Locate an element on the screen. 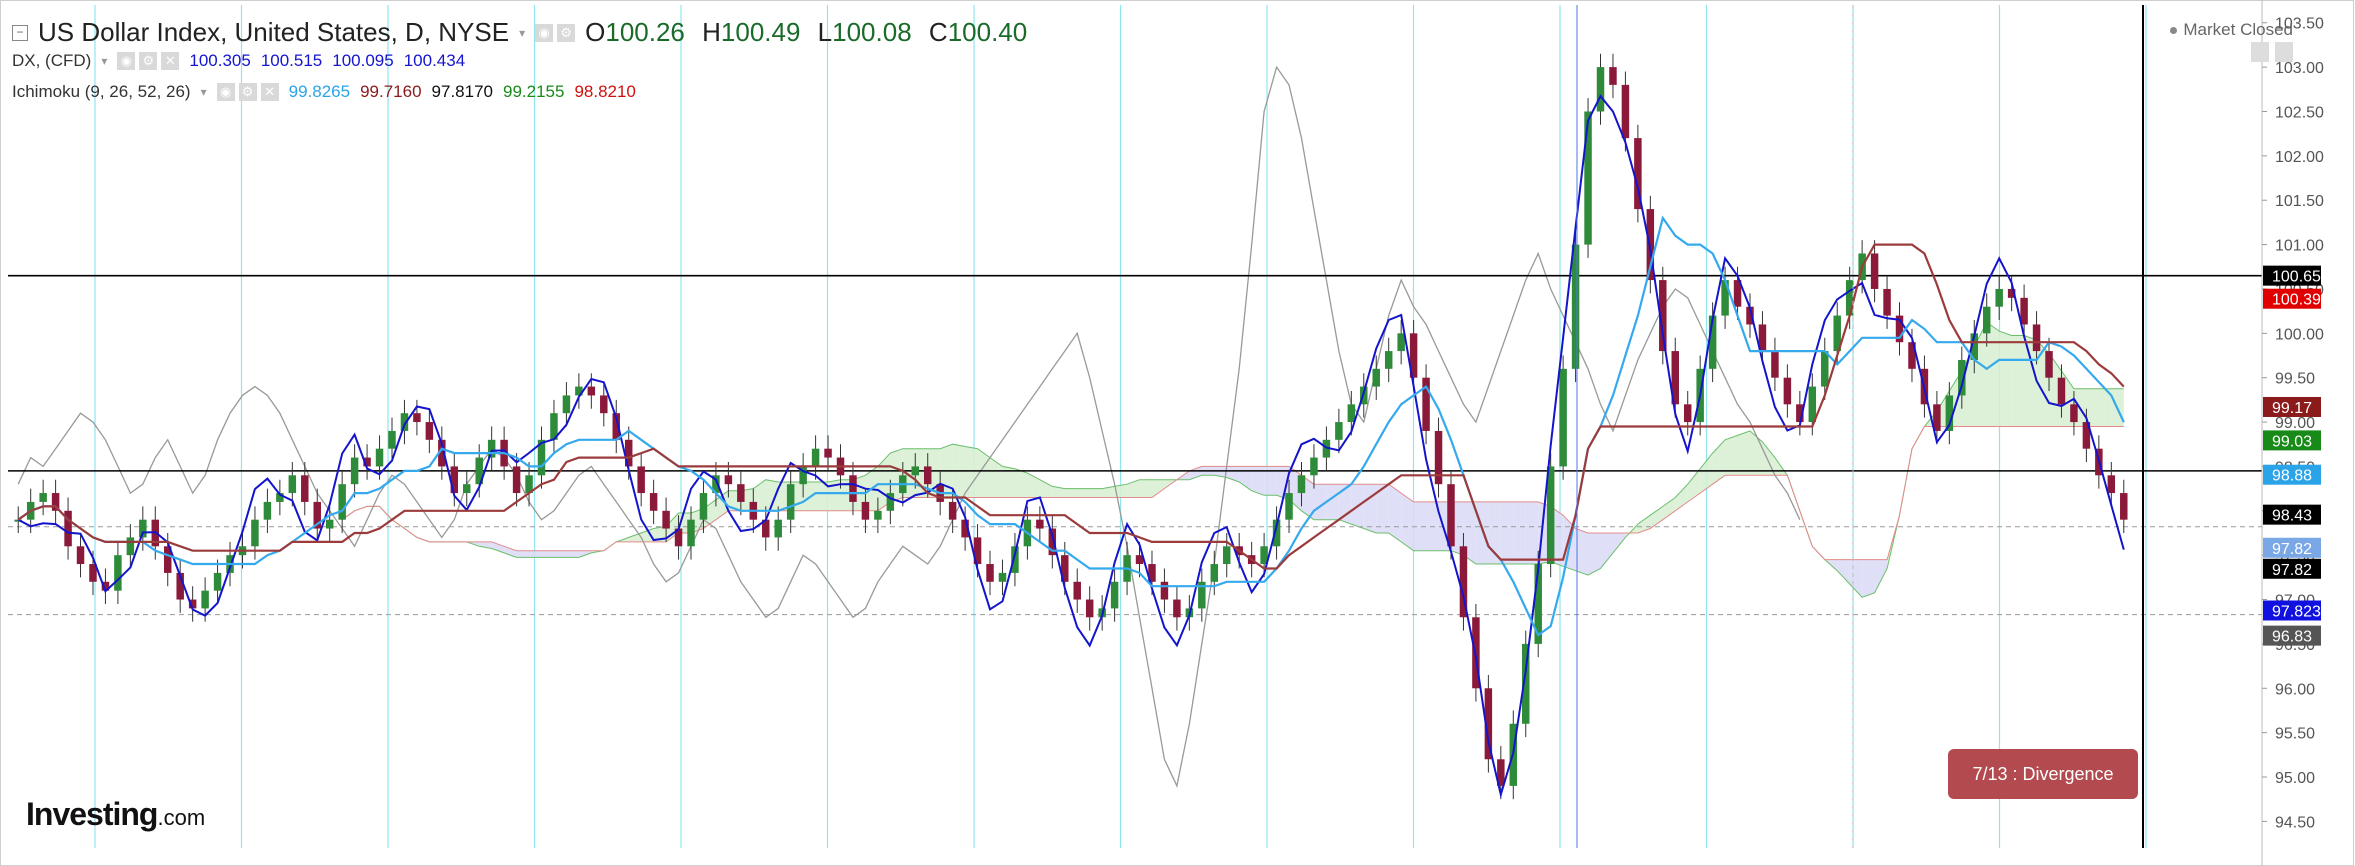 The width and height of the screenshot is (2355, 866). divergence-note-text: 7/13 : Divergence is located at coordinates (2043, 773).